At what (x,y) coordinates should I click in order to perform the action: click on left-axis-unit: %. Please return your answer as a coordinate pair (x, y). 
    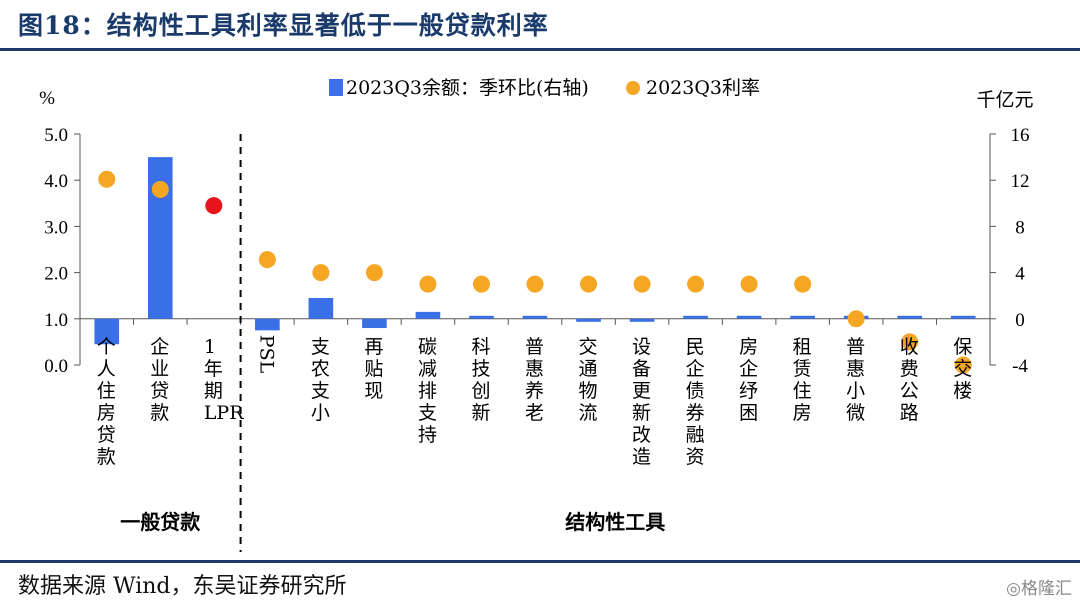
    Looking at the image, I should click on (47, 98).